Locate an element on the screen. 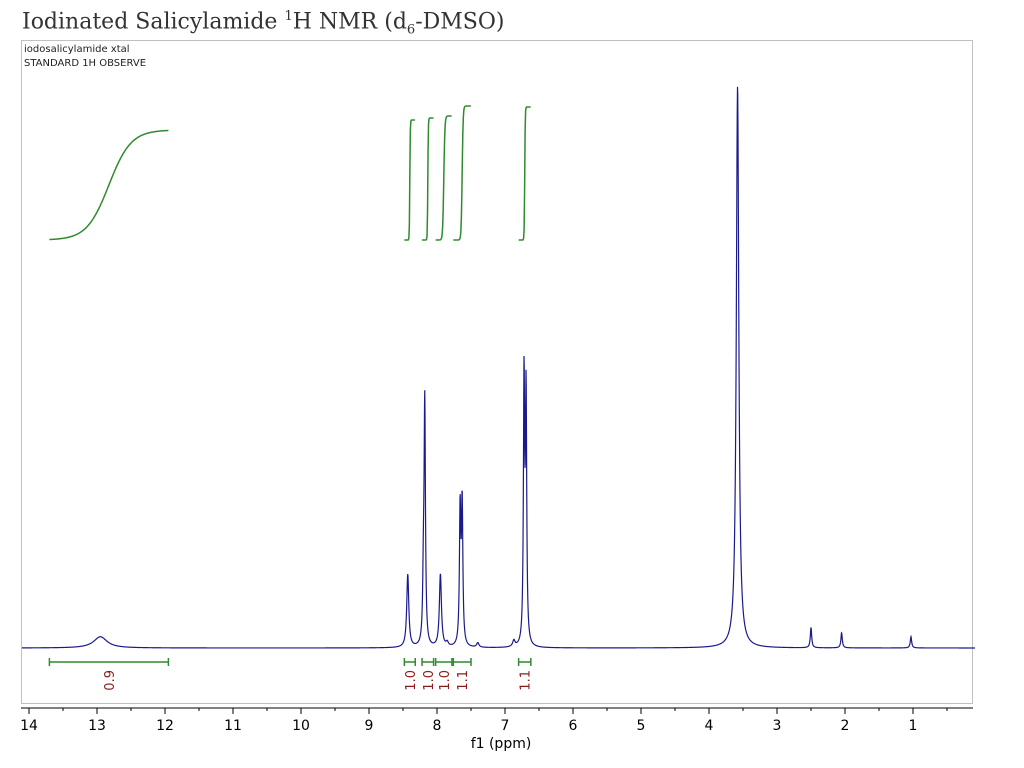 The height and width of the screenshot is (768, 1024). x-tick-label: 1 is located at coordinates (913, 726).